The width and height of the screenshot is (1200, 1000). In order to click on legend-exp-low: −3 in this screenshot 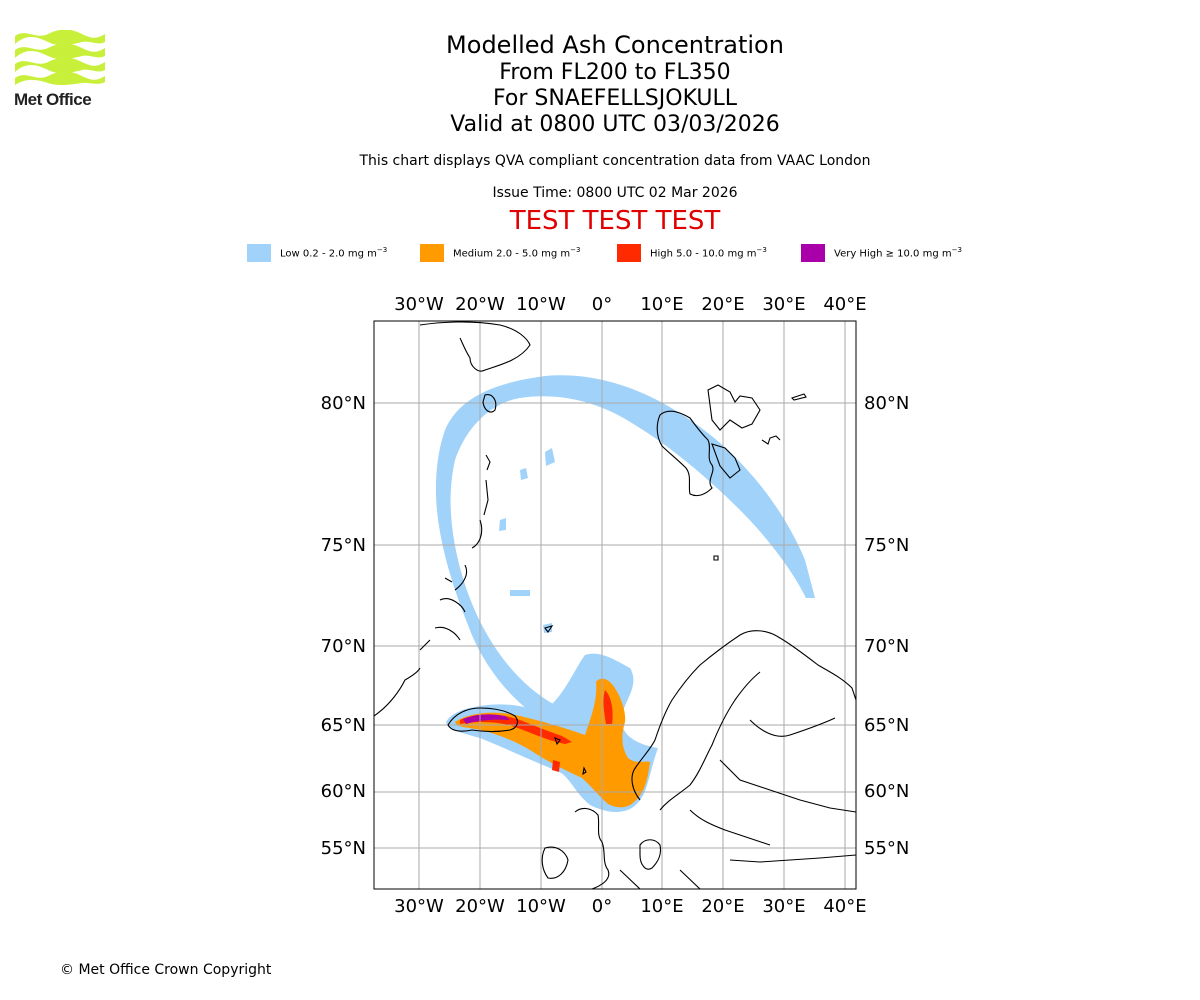, I will do `click(382, 250)`.